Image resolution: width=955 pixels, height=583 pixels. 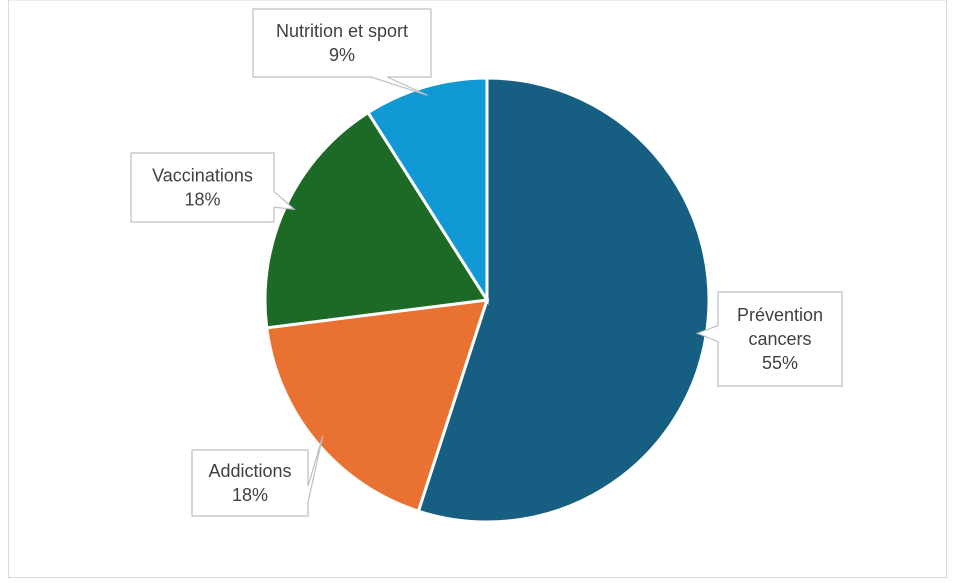 I want to click on data-label-callout: Addictions 18%, so click(x=257, y=476).